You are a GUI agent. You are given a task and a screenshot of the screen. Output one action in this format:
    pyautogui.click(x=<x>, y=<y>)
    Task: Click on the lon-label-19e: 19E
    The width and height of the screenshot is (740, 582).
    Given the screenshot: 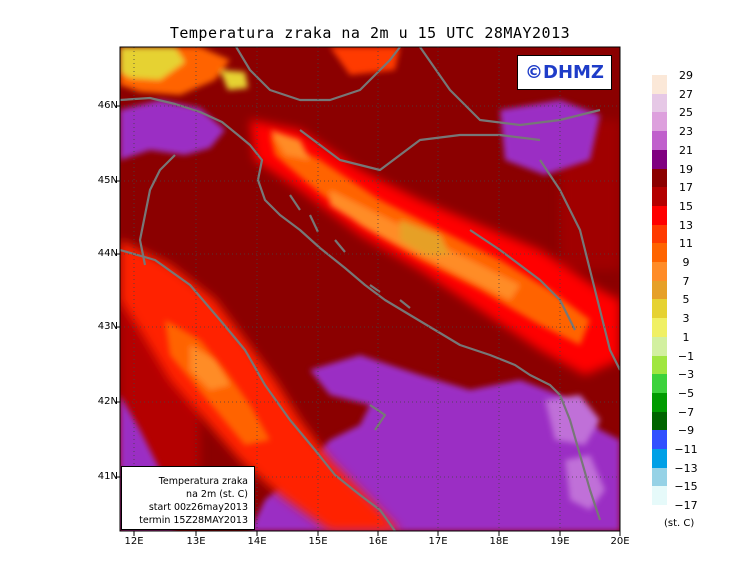 What is the action you would take?
    pyautogui.click(x=560, y=541)
    